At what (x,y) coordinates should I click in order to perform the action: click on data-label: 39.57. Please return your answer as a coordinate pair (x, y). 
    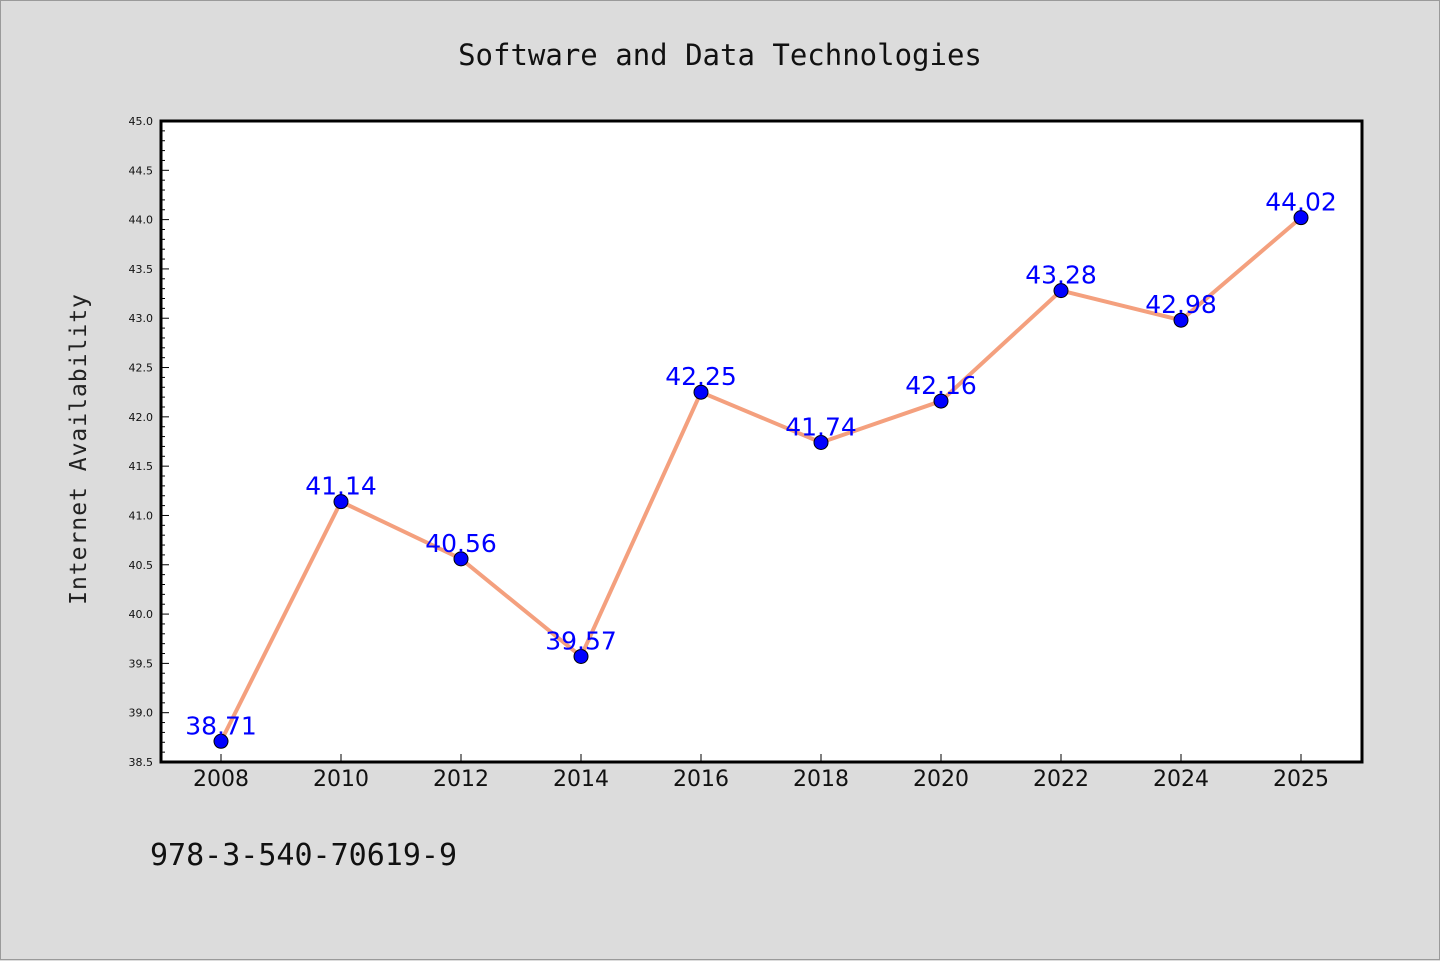
    Looking at the image, I should click on (581, 640).